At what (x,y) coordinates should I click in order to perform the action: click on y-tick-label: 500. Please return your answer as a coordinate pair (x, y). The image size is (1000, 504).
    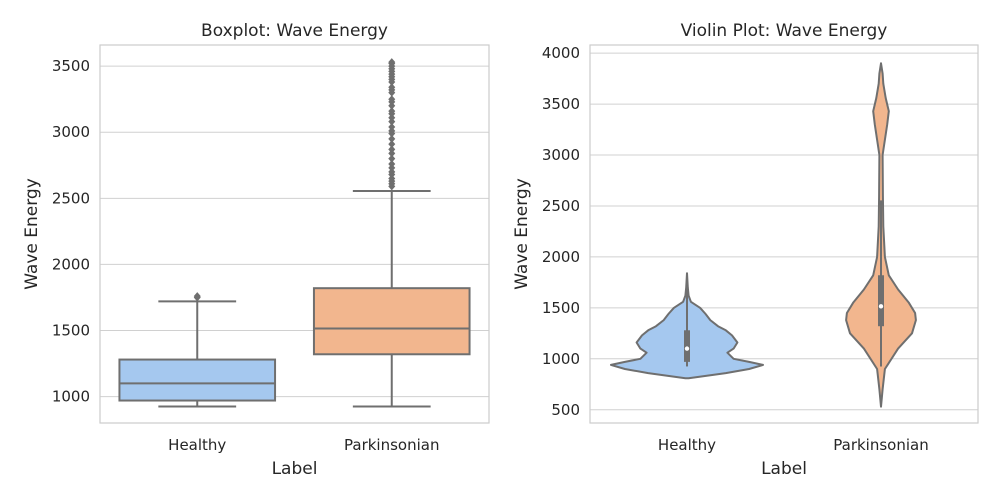
    Looking at the image, I should click on (565, 410).